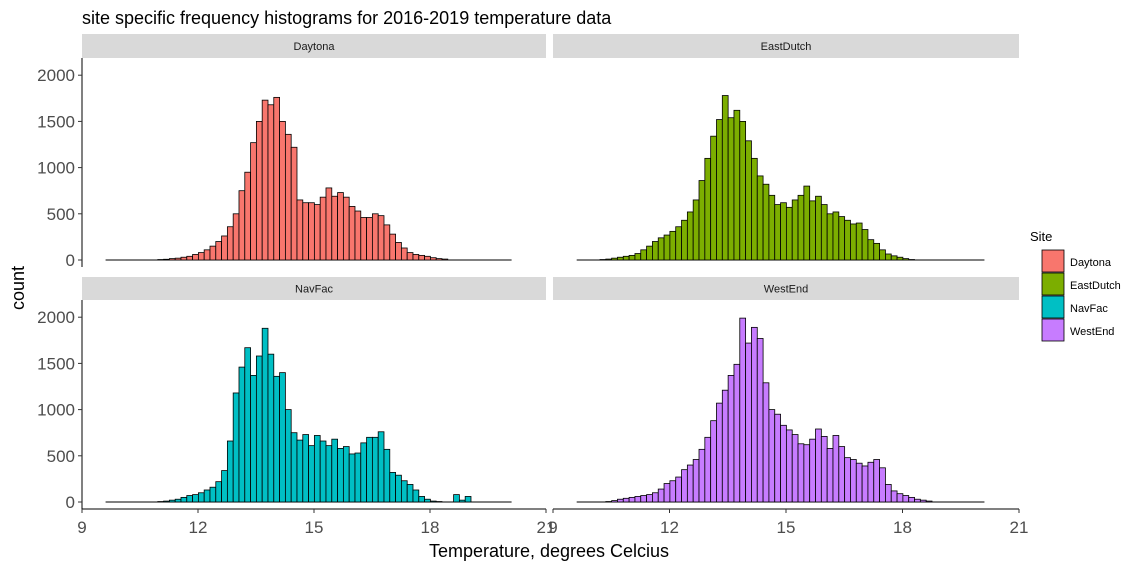 This screenshot has height=568, width=1144. What do you see at coordinates (18, 288) in the screenshot?
I see `y-axis-label: count` at bounding box center [18, 288].